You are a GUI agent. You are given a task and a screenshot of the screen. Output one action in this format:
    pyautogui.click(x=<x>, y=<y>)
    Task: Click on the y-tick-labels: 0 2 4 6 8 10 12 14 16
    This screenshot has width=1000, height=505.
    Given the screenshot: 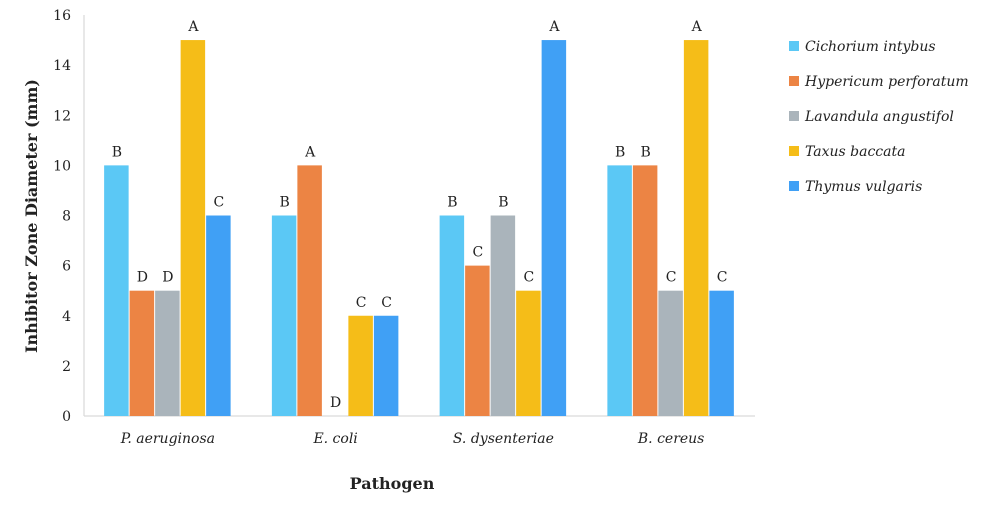 What is the action you would take?
    pyautogui.click(x=62, y=216)
    